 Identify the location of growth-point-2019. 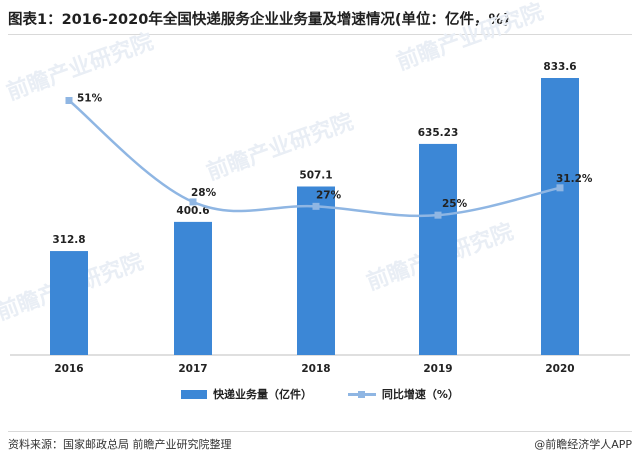
(438, 215).